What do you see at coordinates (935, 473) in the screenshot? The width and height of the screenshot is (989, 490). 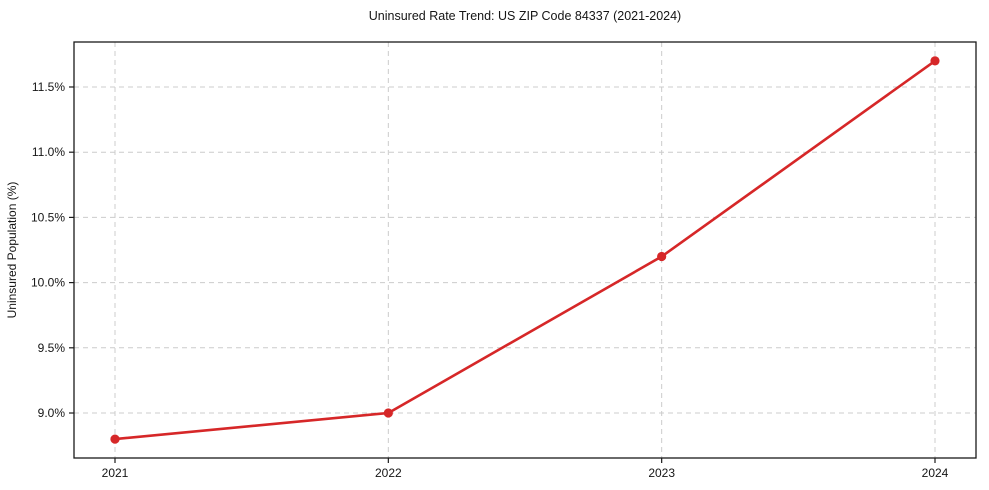 I see `x-tick-label: 2024` at bounding box center [935, 473].